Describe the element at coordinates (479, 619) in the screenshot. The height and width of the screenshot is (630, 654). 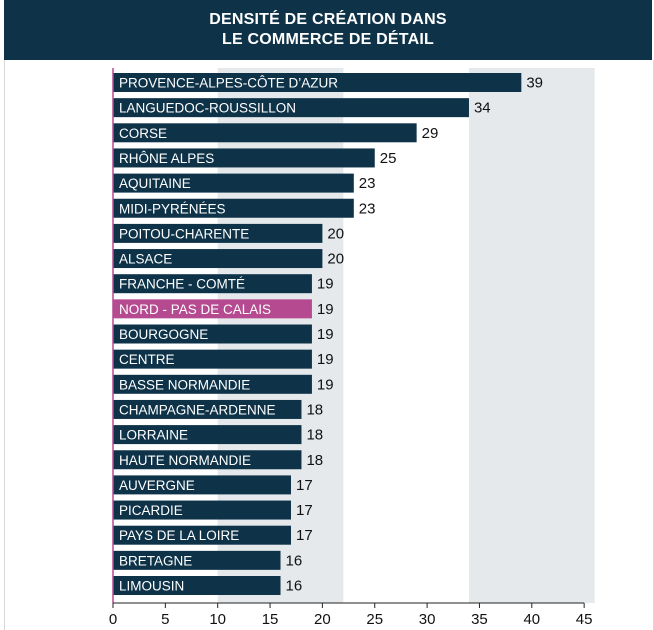
I see `x-axis-tick-label: 35` at that location.